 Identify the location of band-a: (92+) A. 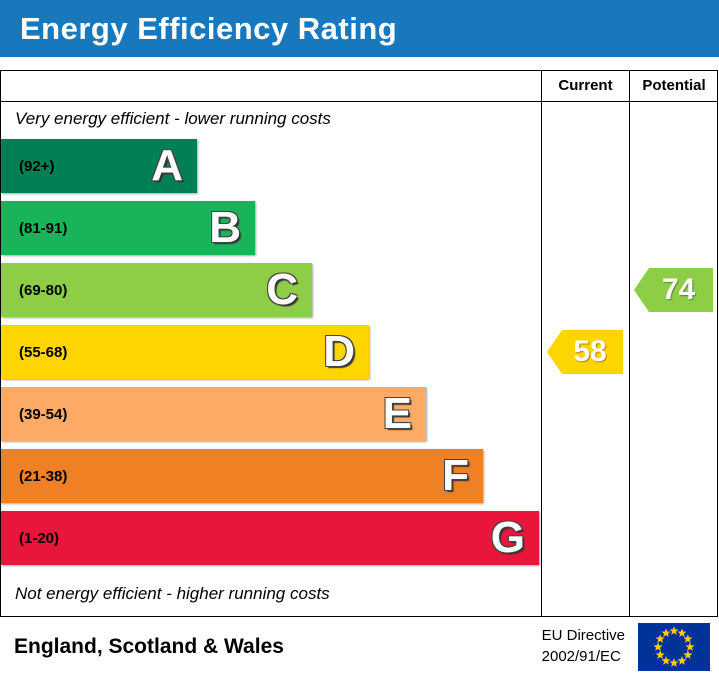
(99, 166).